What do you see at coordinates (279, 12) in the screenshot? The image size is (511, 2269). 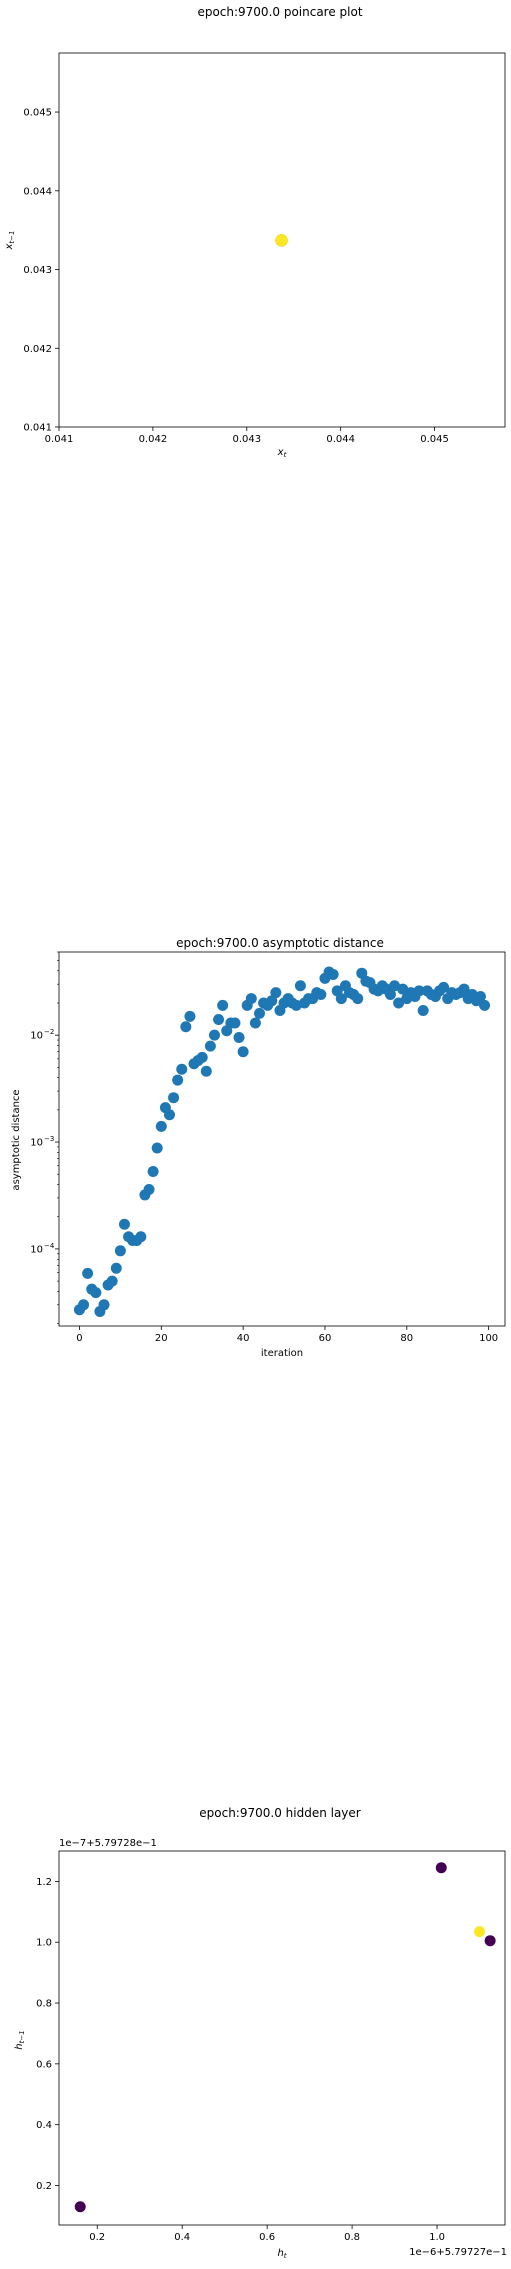 I see `poincare-title: epoch:9700.0 poincare plot` at bounding box center [279, 12].